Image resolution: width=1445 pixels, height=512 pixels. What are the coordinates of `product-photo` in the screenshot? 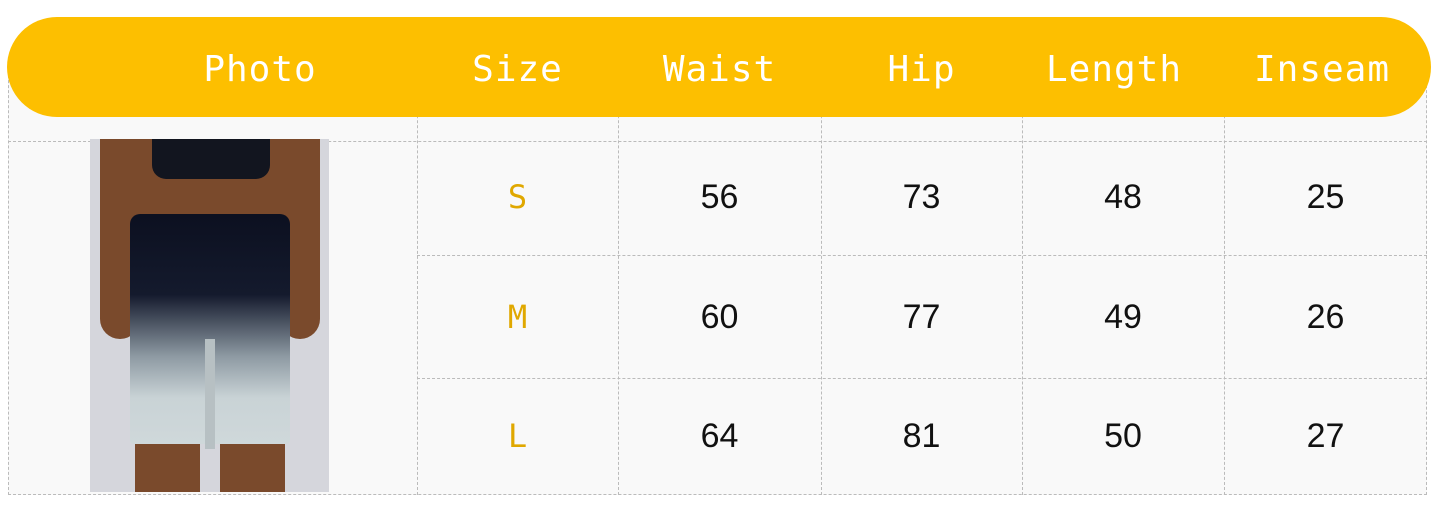 It's located at (209, 315).